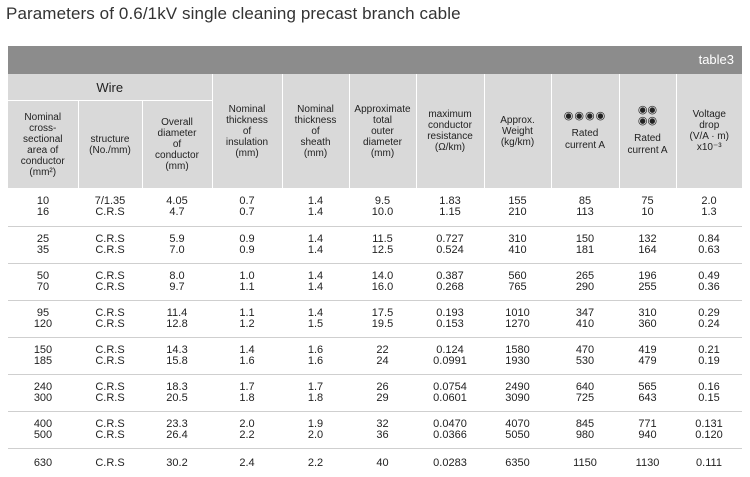 The width and height of the screenshot is (750, 477). I want to click on header-line: maximum, so click(450, 114).